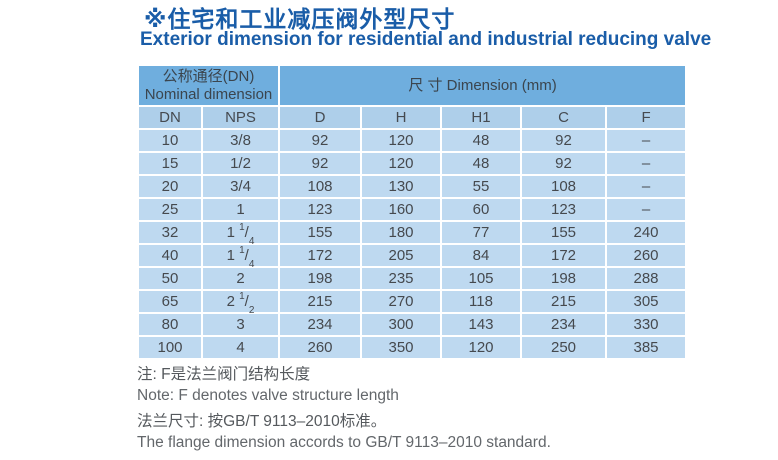 The width and height of the screenshot is (778, 460). Describe the element at coordinates (646, 278) in the screenshot. I see `table-cell: 288` at that location.